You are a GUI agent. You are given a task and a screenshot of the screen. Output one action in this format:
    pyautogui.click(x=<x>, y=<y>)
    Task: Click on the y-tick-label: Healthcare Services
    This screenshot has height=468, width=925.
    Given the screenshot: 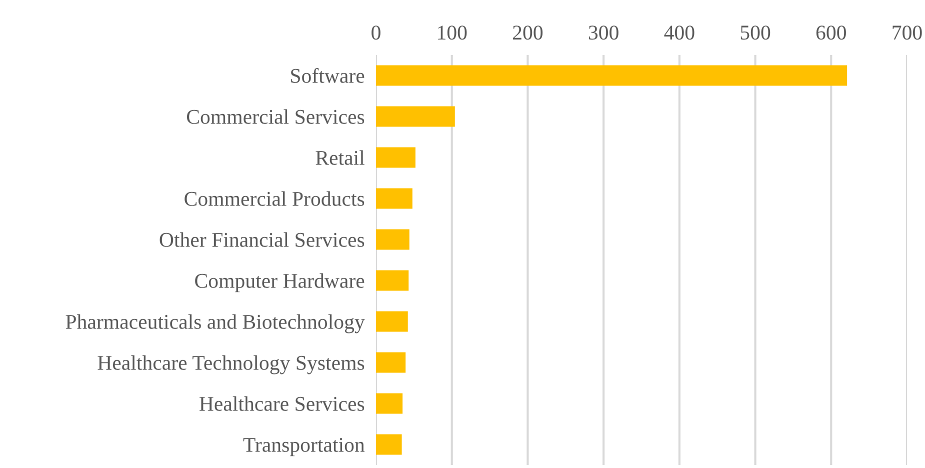 What is the action you would take?
    pyautogui.click(x=281, y=403)
    